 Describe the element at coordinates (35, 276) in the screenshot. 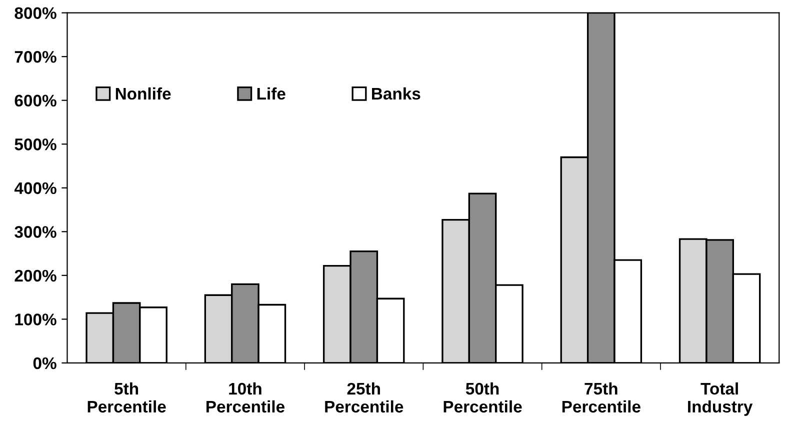

I see `y-tick-label: 200%` at that location.